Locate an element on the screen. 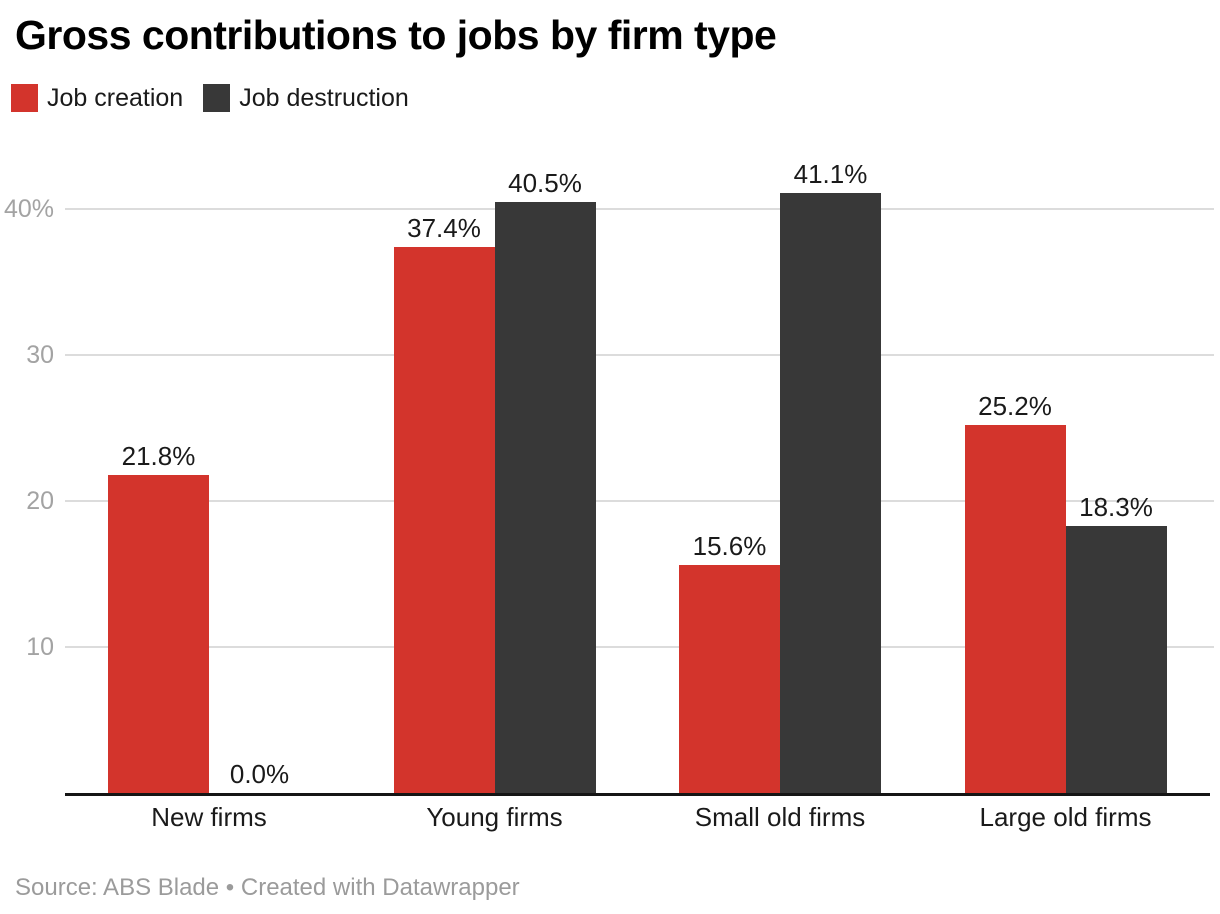  bar-job-creation-small-old-firms is located at coordinates (729, 679).